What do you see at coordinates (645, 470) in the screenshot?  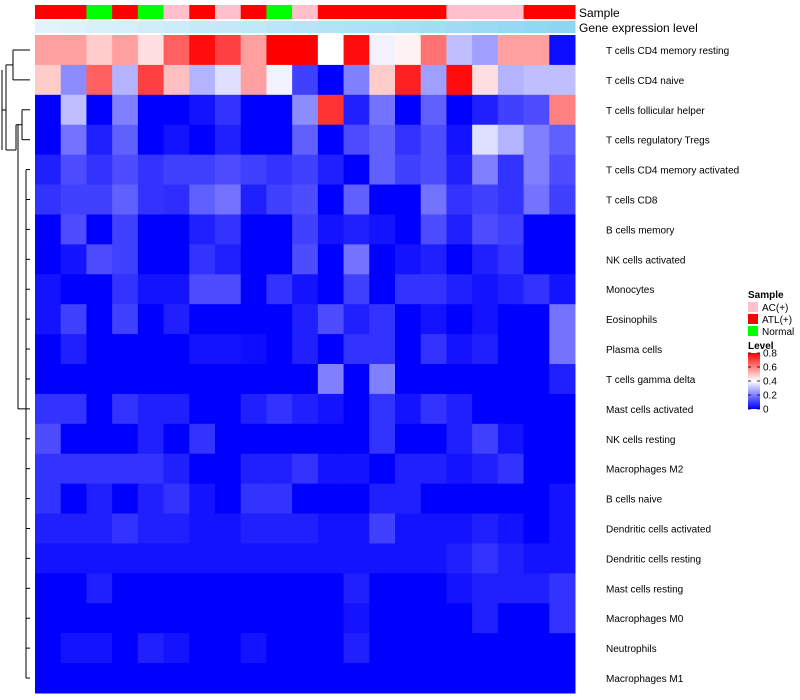 I see `row-label: Macrophages M2` at bounding box center [645, 470].